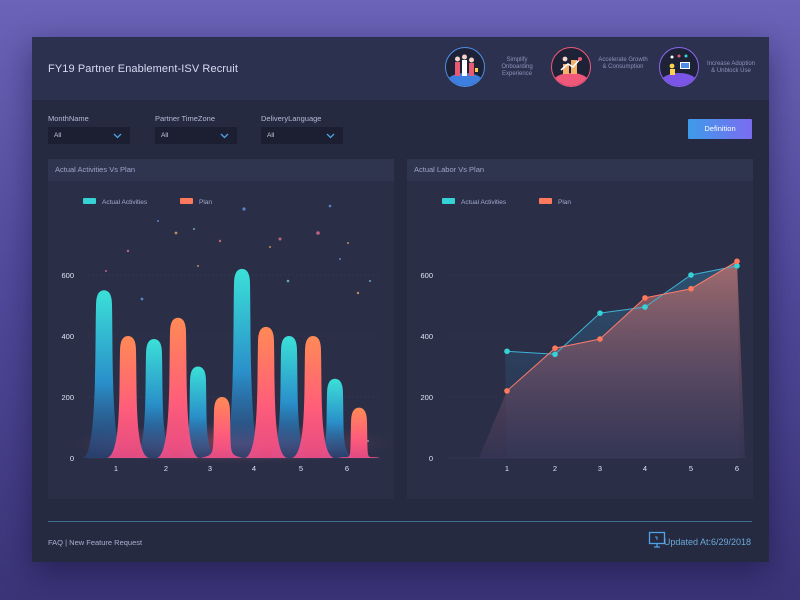  I want to click on language-select: All, so click(302, 135).